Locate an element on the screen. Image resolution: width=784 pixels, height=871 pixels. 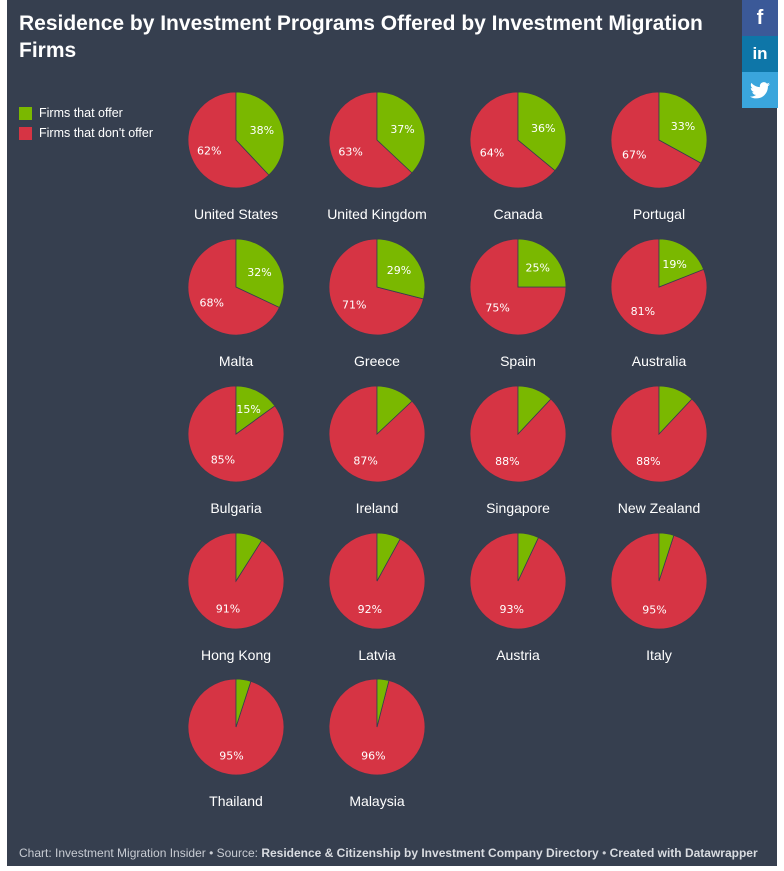
slice-not-offer-portugal is located at coordinates (656, 140).